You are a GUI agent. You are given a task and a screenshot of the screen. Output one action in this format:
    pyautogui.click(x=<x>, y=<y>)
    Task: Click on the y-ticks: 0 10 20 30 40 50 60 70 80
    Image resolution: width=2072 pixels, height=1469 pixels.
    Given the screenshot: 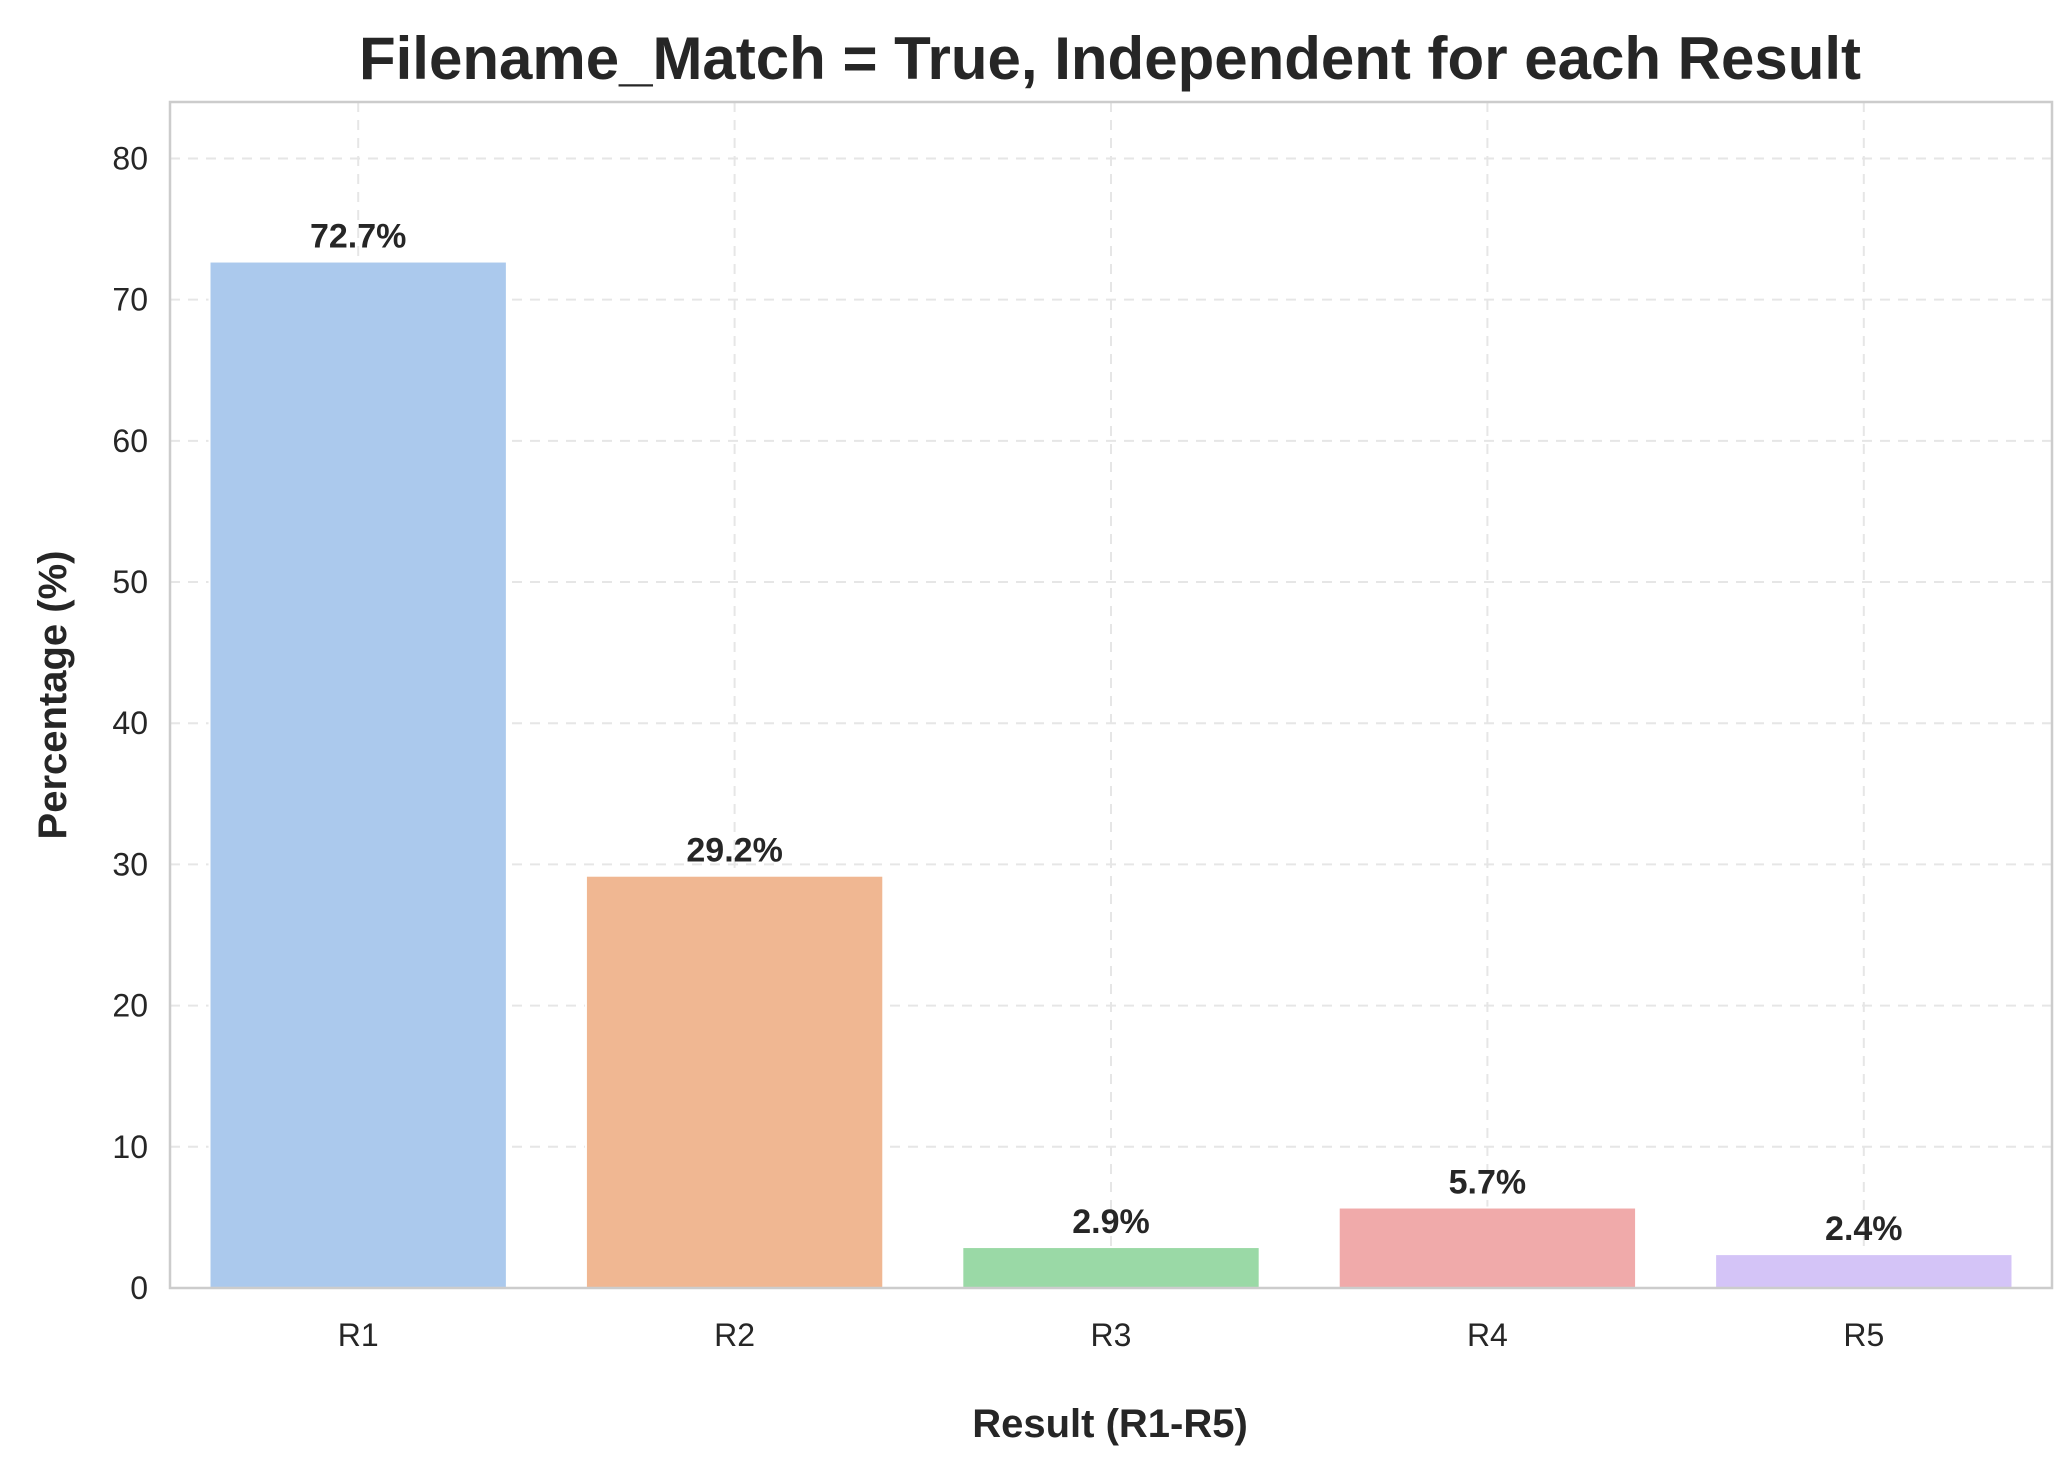 What is the action you would take?
    pyautogui.click(x=130, y=723)
    